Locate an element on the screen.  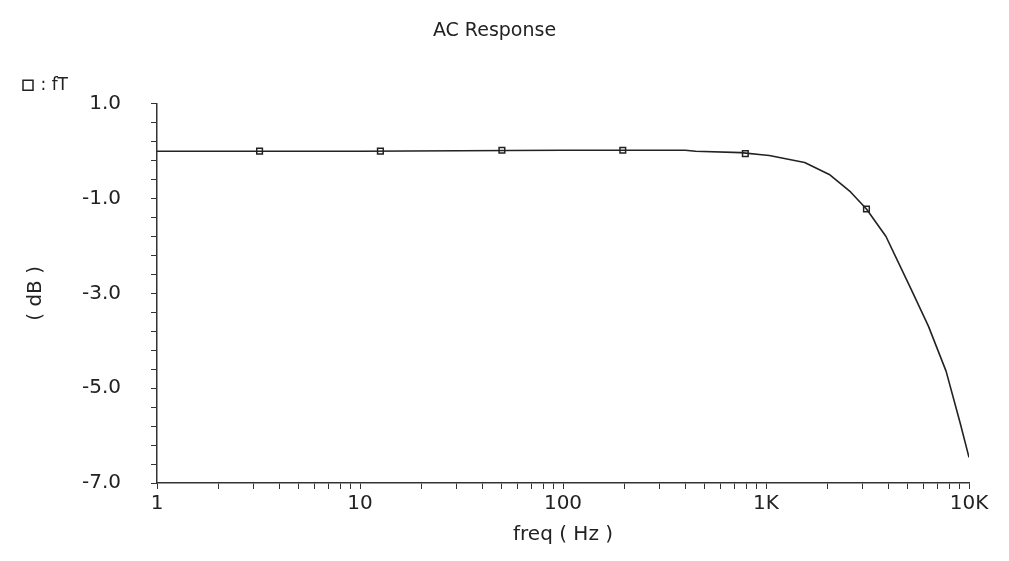
y-tick-label: -5.0 is located at coordinates (101, 386).